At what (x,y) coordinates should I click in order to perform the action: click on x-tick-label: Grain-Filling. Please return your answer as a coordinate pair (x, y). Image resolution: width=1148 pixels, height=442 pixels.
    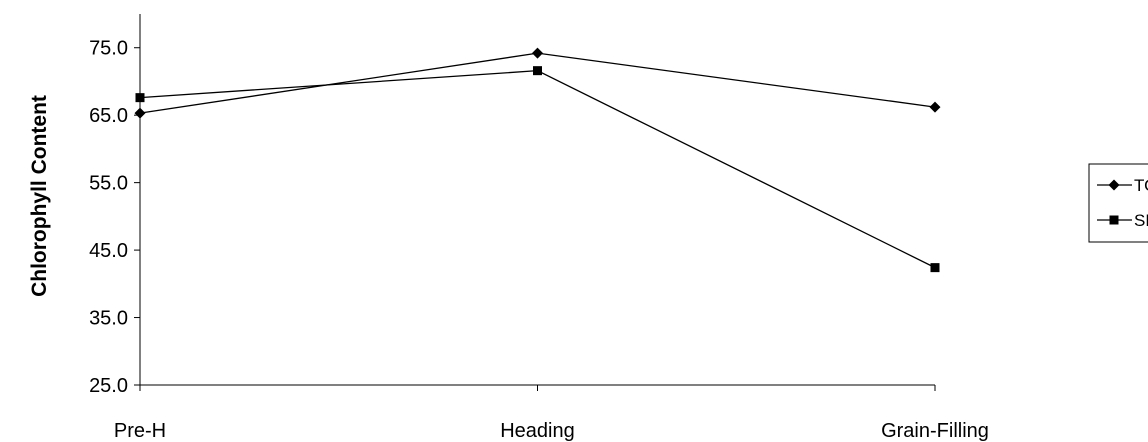
    Looking at the image, I should click on (935, 431).